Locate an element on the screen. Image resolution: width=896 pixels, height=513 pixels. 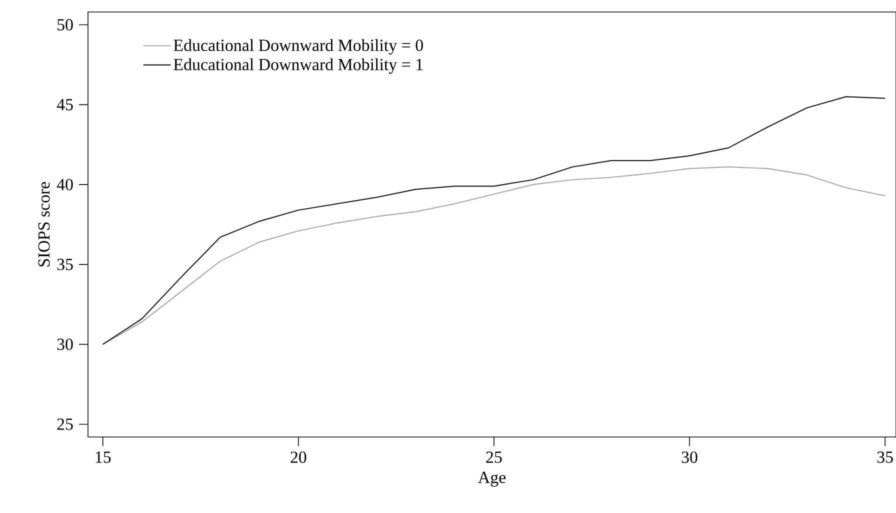
y-tick-label: 40 is located at coordinates (64, 184).